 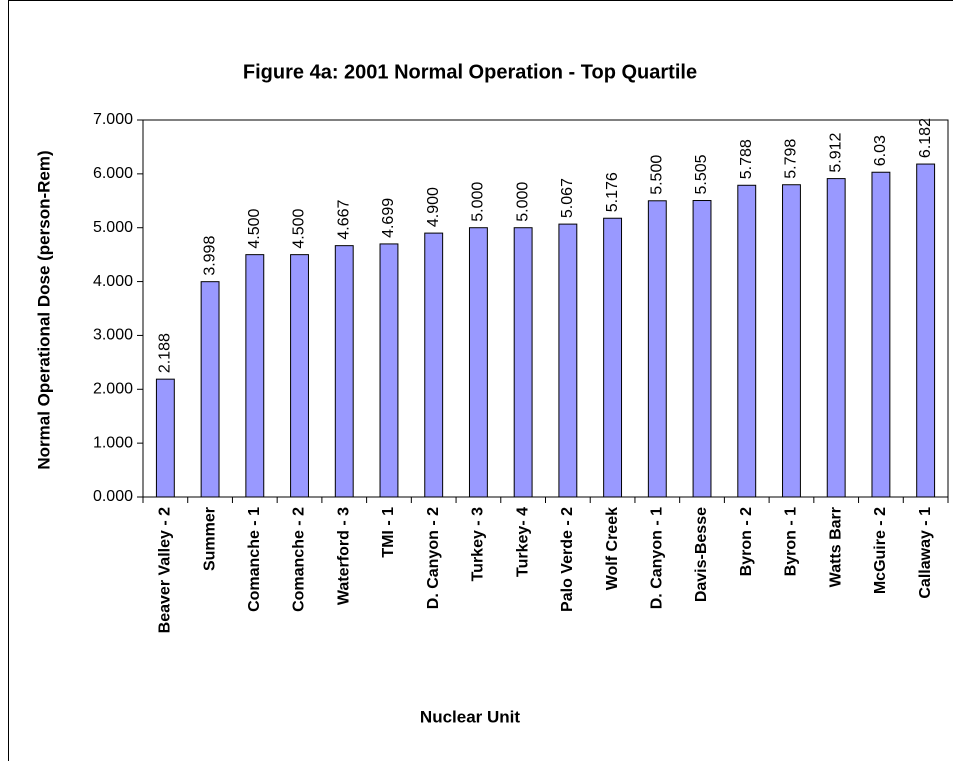 I want to click on x-tick-label: Summer, so click(x=209, y=539).